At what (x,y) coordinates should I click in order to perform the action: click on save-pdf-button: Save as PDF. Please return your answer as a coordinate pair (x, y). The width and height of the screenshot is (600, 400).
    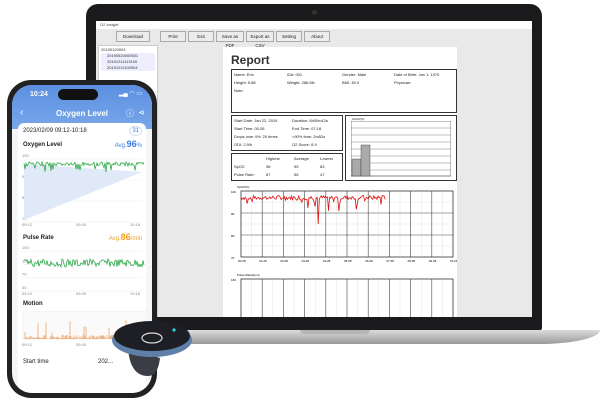
    Looking at the image, I should click on (230, 39).